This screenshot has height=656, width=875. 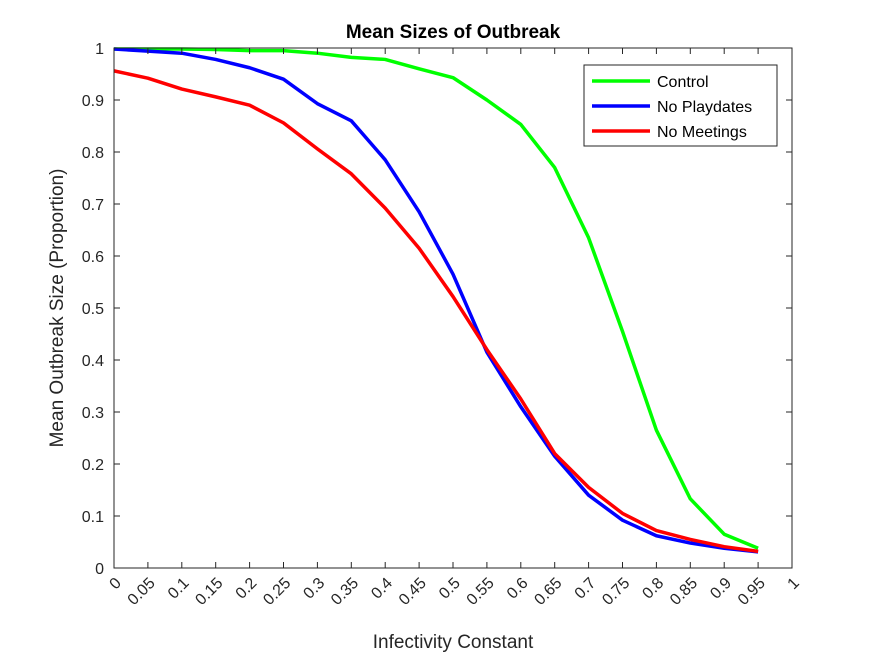 I want to click on y-tick-label: 0.6, so click(x=93, y=257).